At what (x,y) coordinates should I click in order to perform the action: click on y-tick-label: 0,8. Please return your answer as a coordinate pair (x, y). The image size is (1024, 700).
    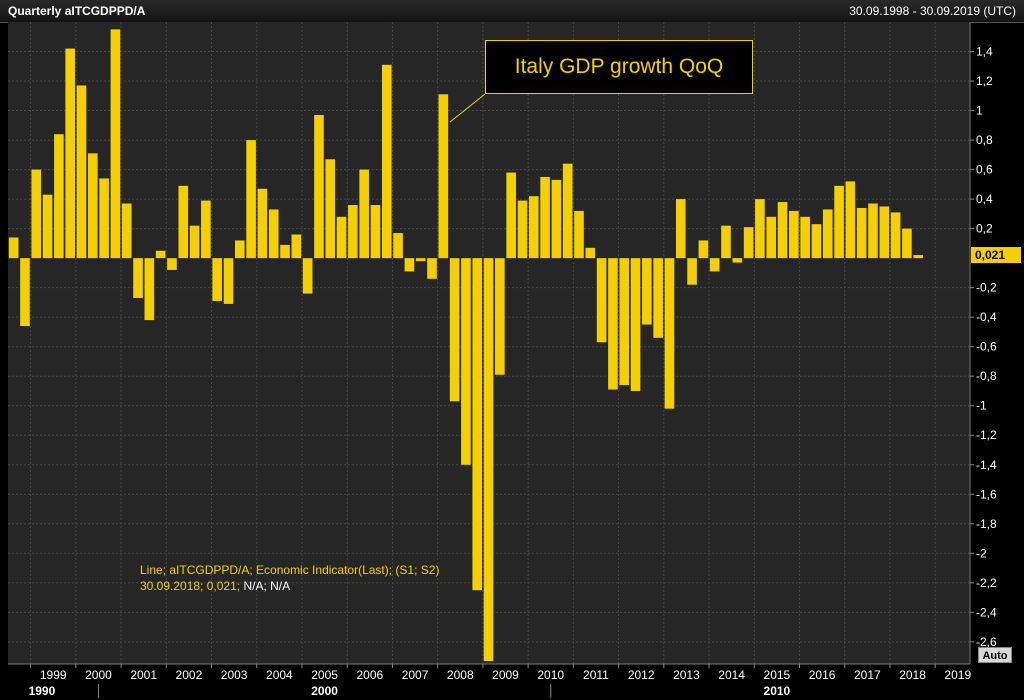
    Looking at the image, I should click on (984, 140).